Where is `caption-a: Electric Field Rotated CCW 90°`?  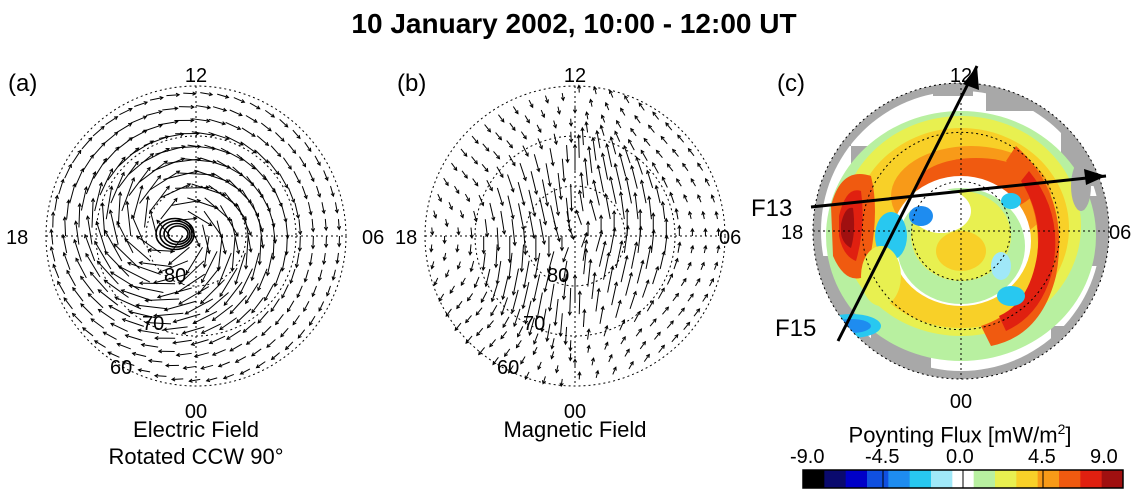
caption-a: Electric Field Rotated CCW 90° is located at coordinates (196, 443).